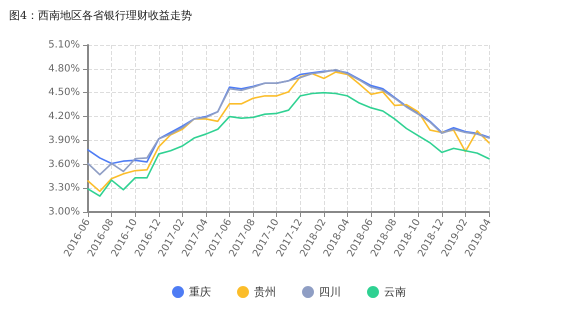  I want to click on y-tick-label: 3.30%, so click(64, 188).